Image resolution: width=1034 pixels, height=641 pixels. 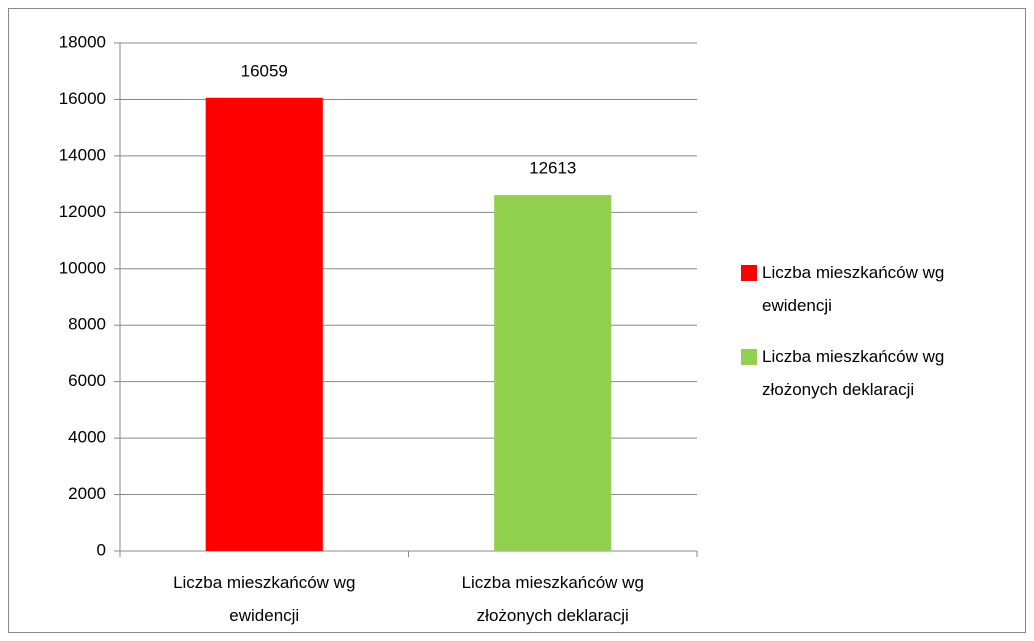 I want to click on y-tick-label: 8000, so click(x=87, y=324).